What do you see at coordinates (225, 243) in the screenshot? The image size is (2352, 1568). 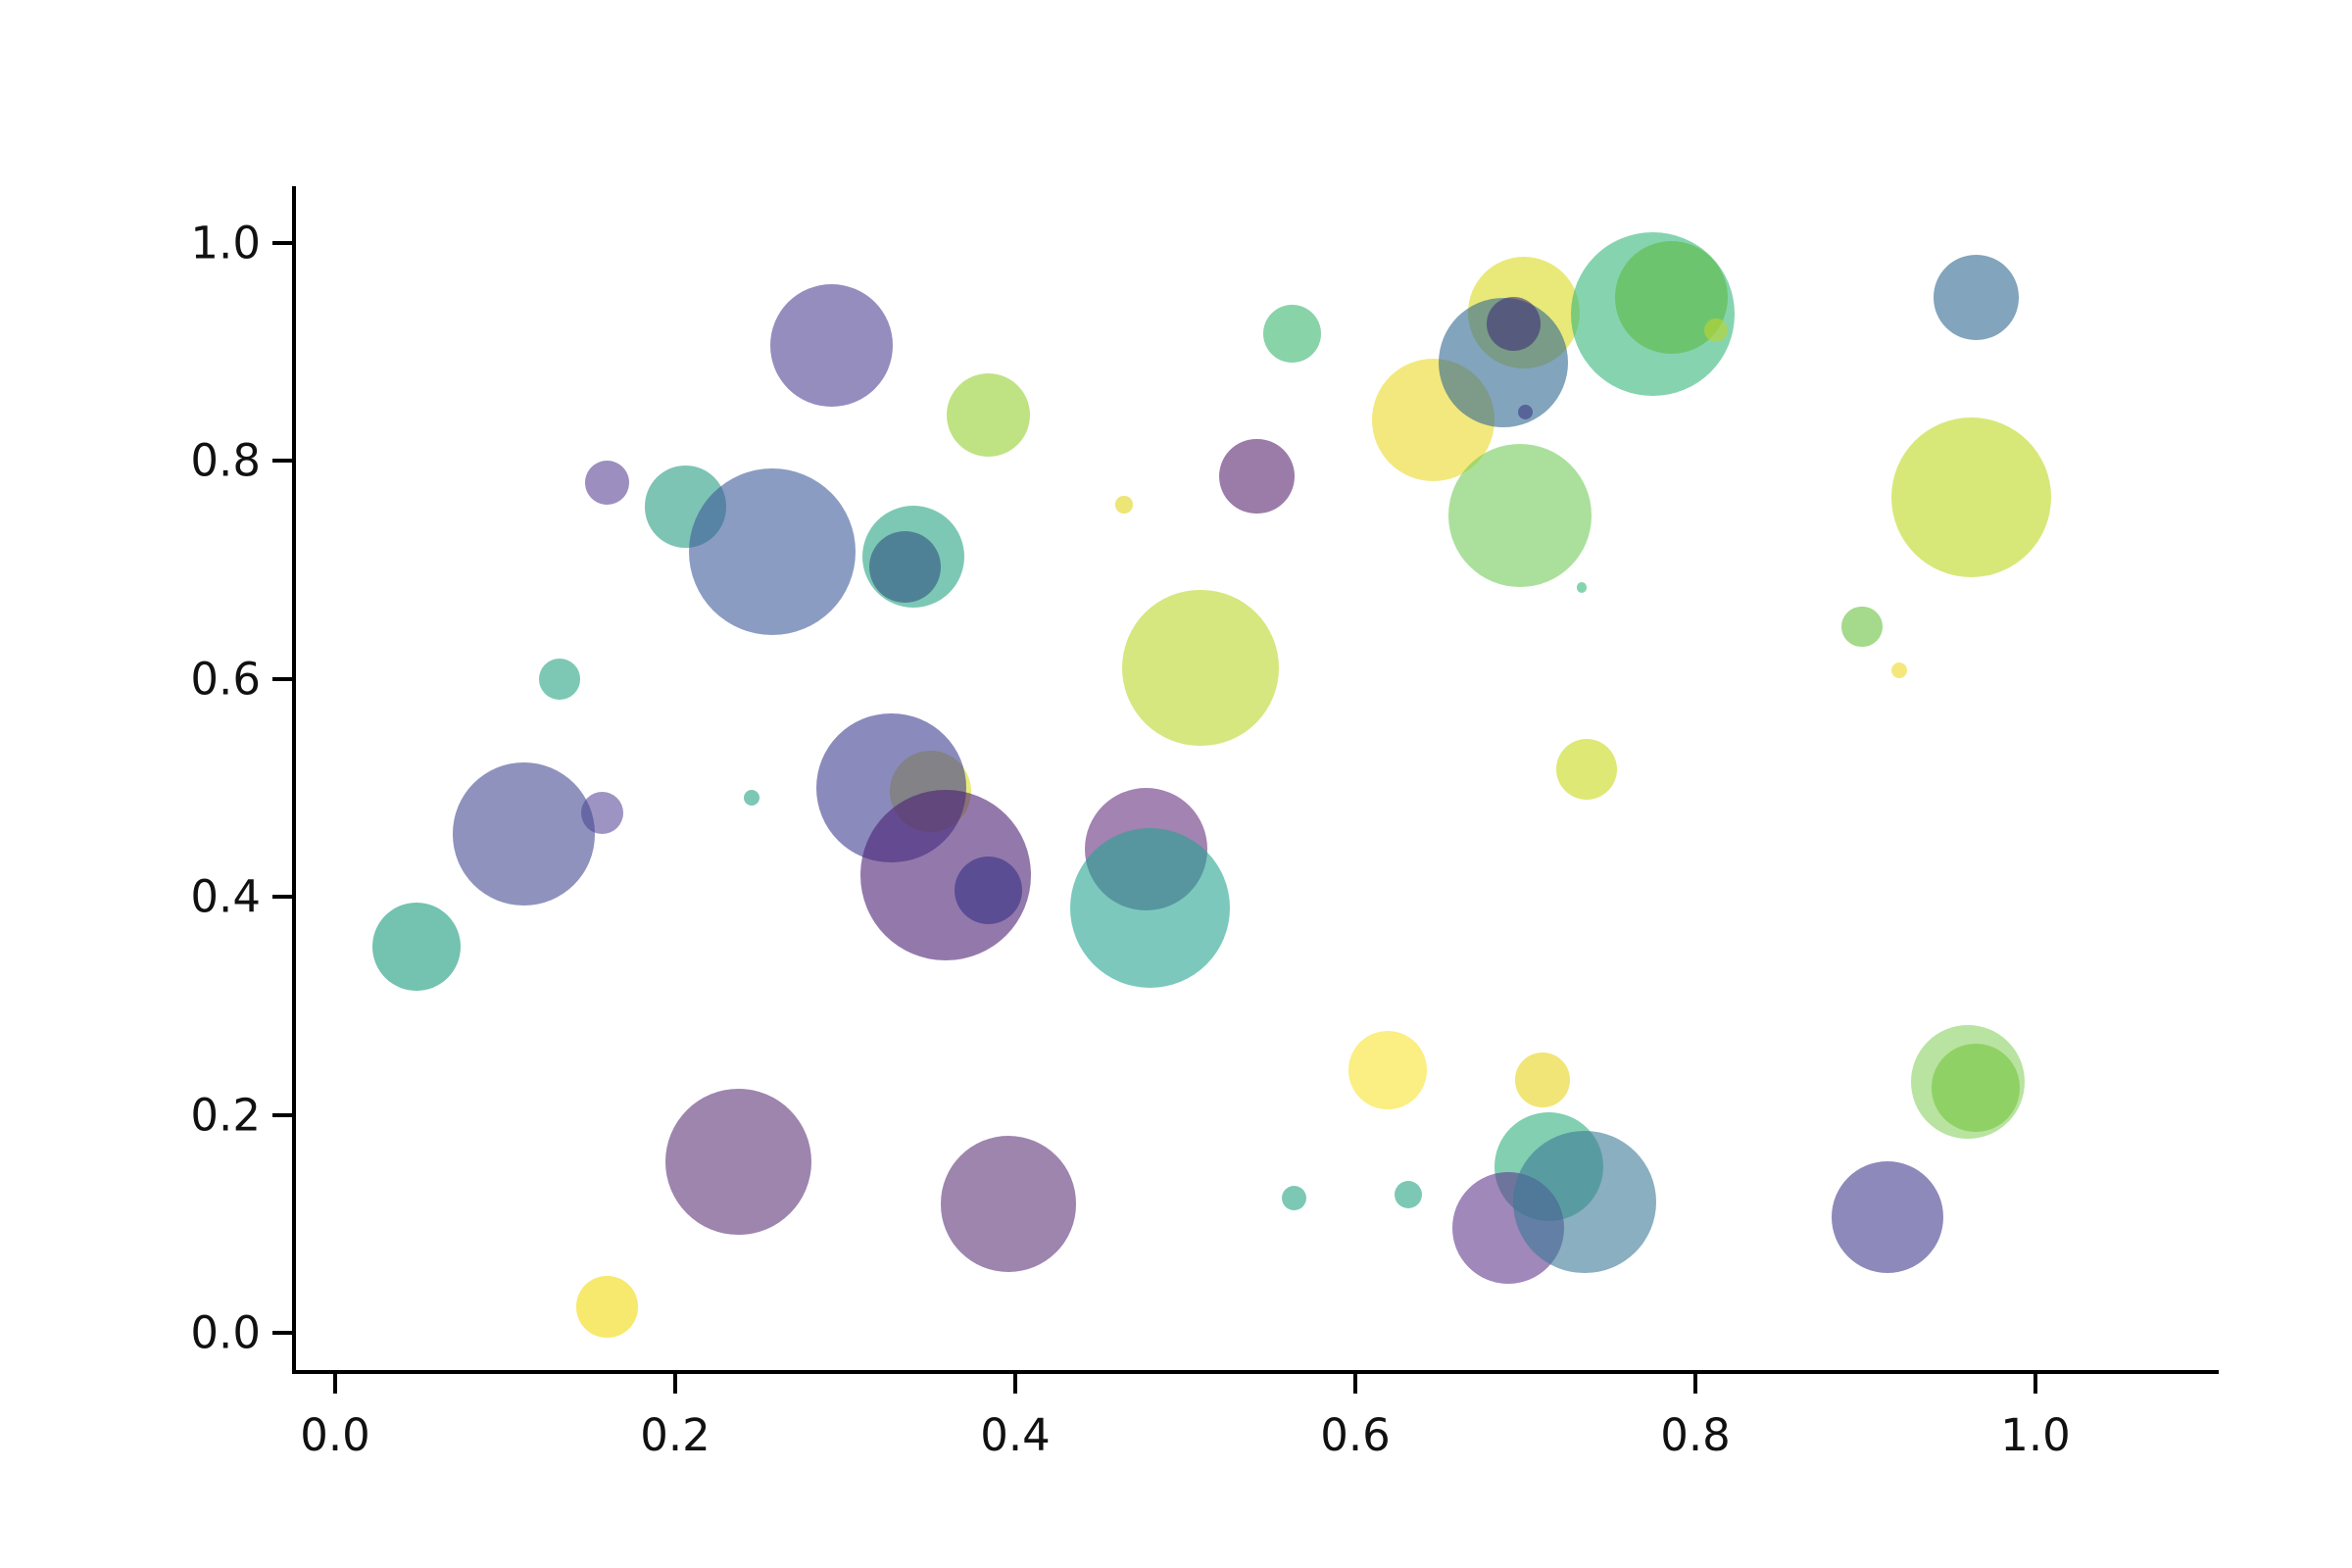 I see `y-tick-label: 1.0` at bounding box center [225, 243].